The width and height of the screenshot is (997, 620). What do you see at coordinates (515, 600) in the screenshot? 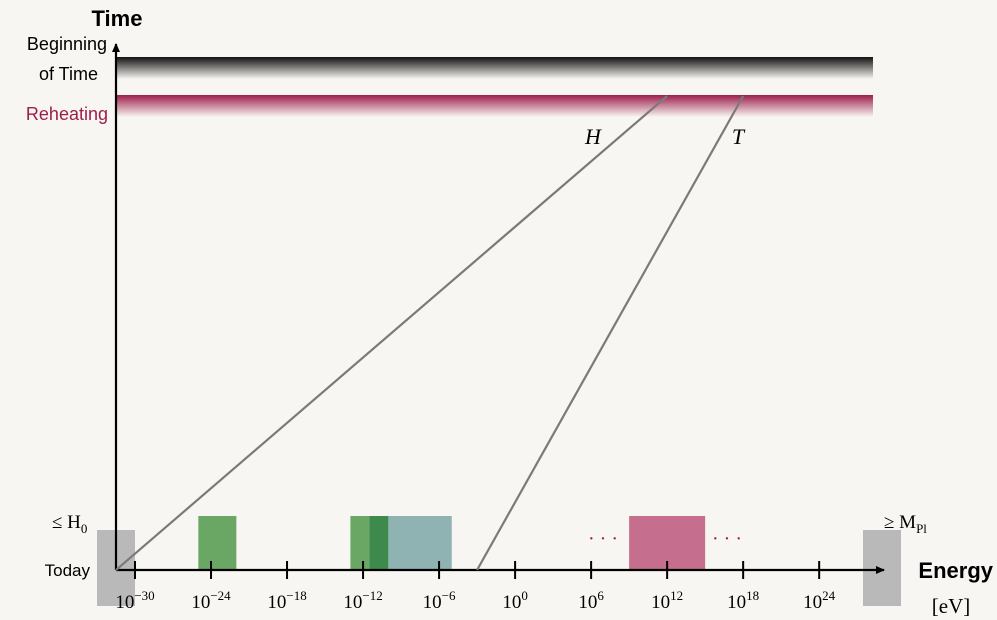
I see `x-tick-label-5: 10⁰` at bounding box center [515, 600].